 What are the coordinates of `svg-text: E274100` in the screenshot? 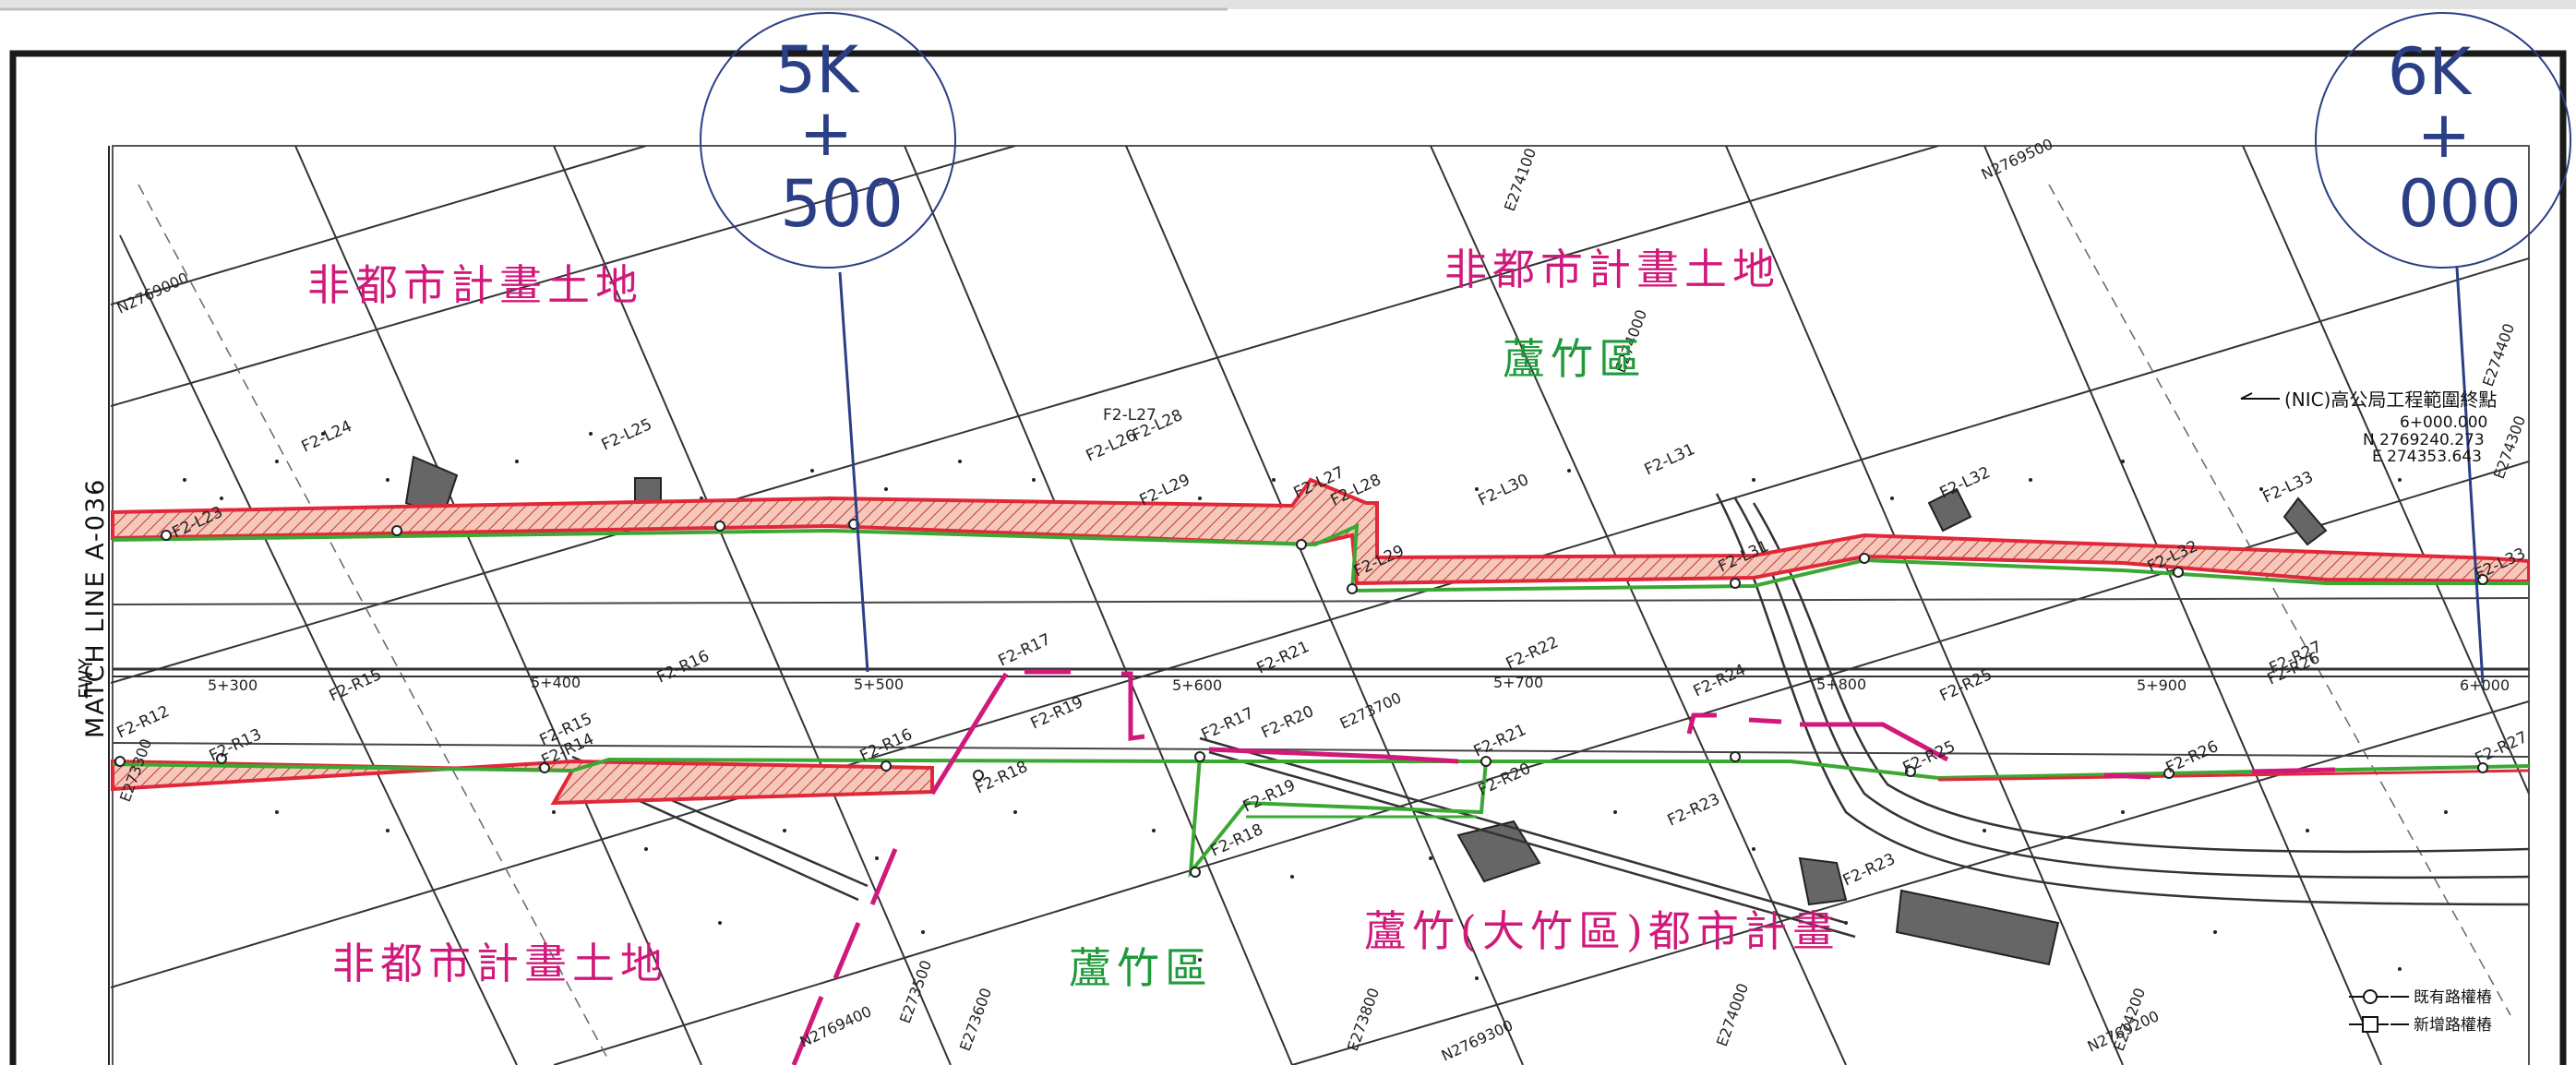 It's located at (1521, 179).